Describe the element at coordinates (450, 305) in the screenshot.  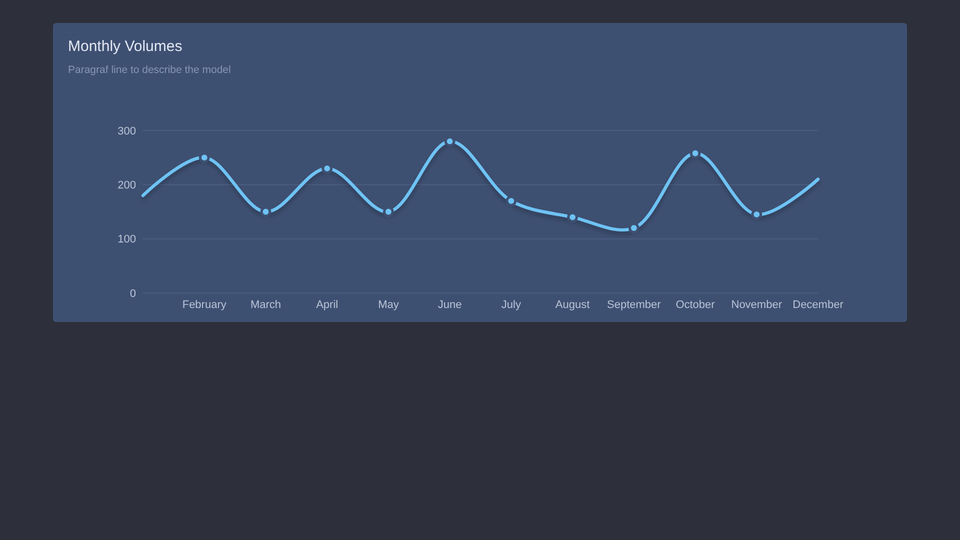
I see `x-tick-label: June` at that location.